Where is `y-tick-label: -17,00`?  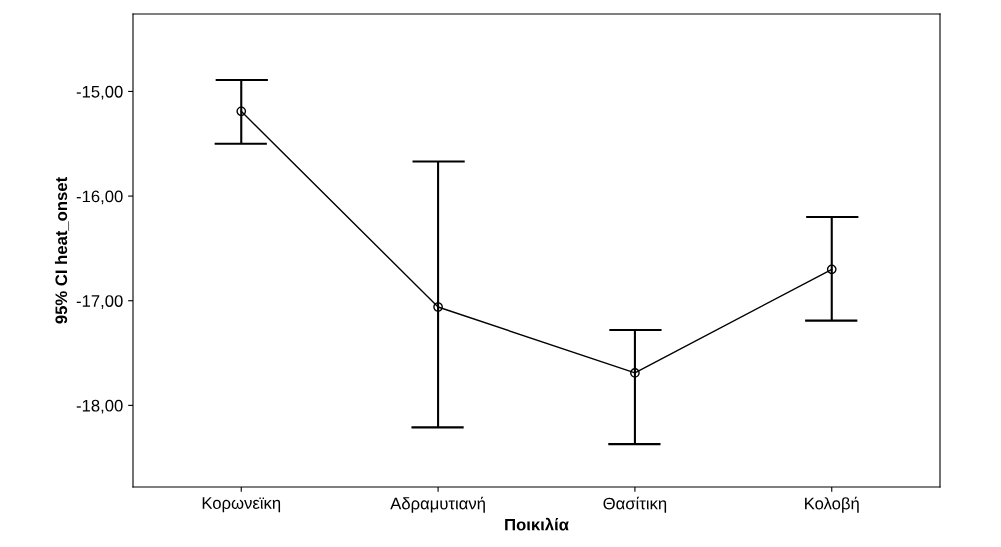
y-tick-label: -17,00 is located at coordinates (99, 302).